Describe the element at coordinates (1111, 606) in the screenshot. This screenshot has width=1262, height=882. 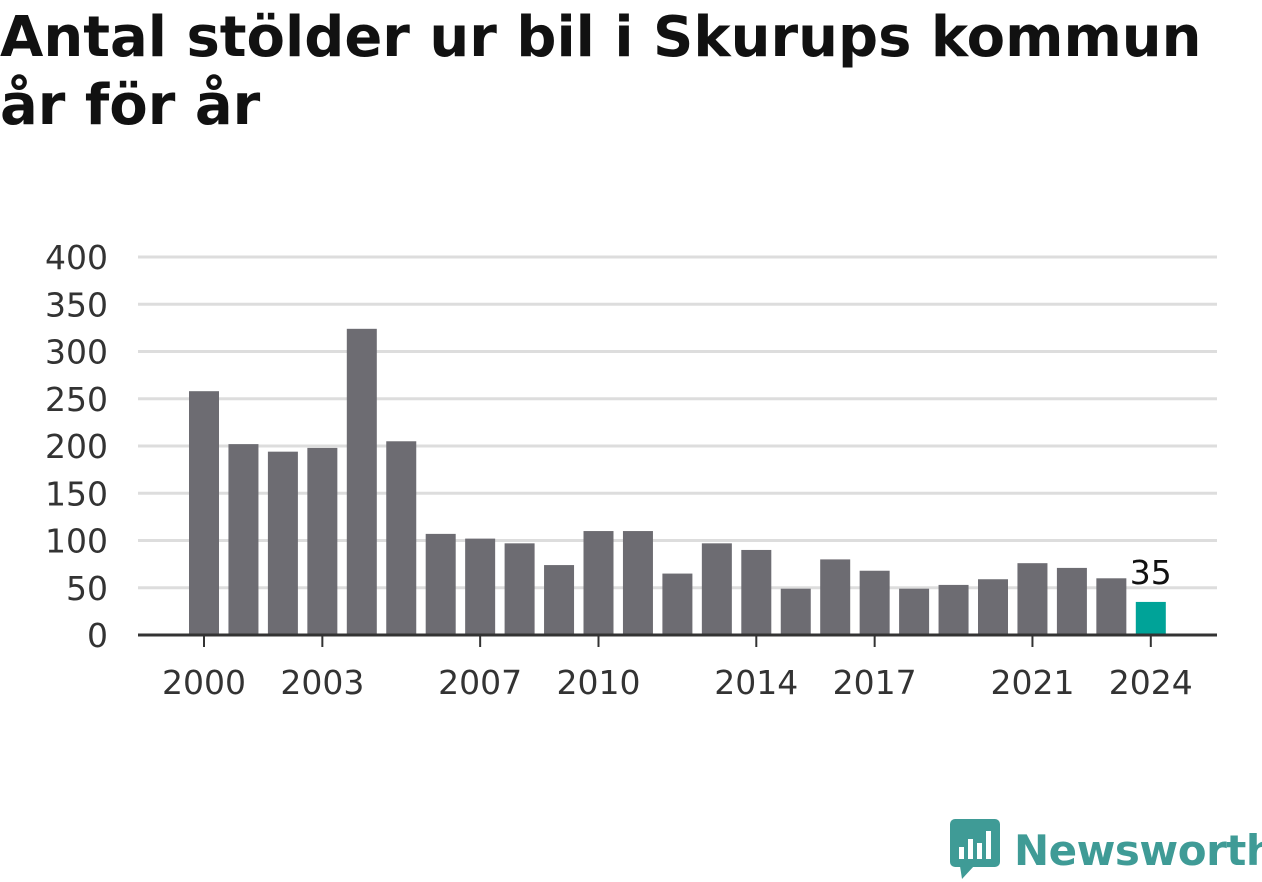
I see `bar-2023` at that location.